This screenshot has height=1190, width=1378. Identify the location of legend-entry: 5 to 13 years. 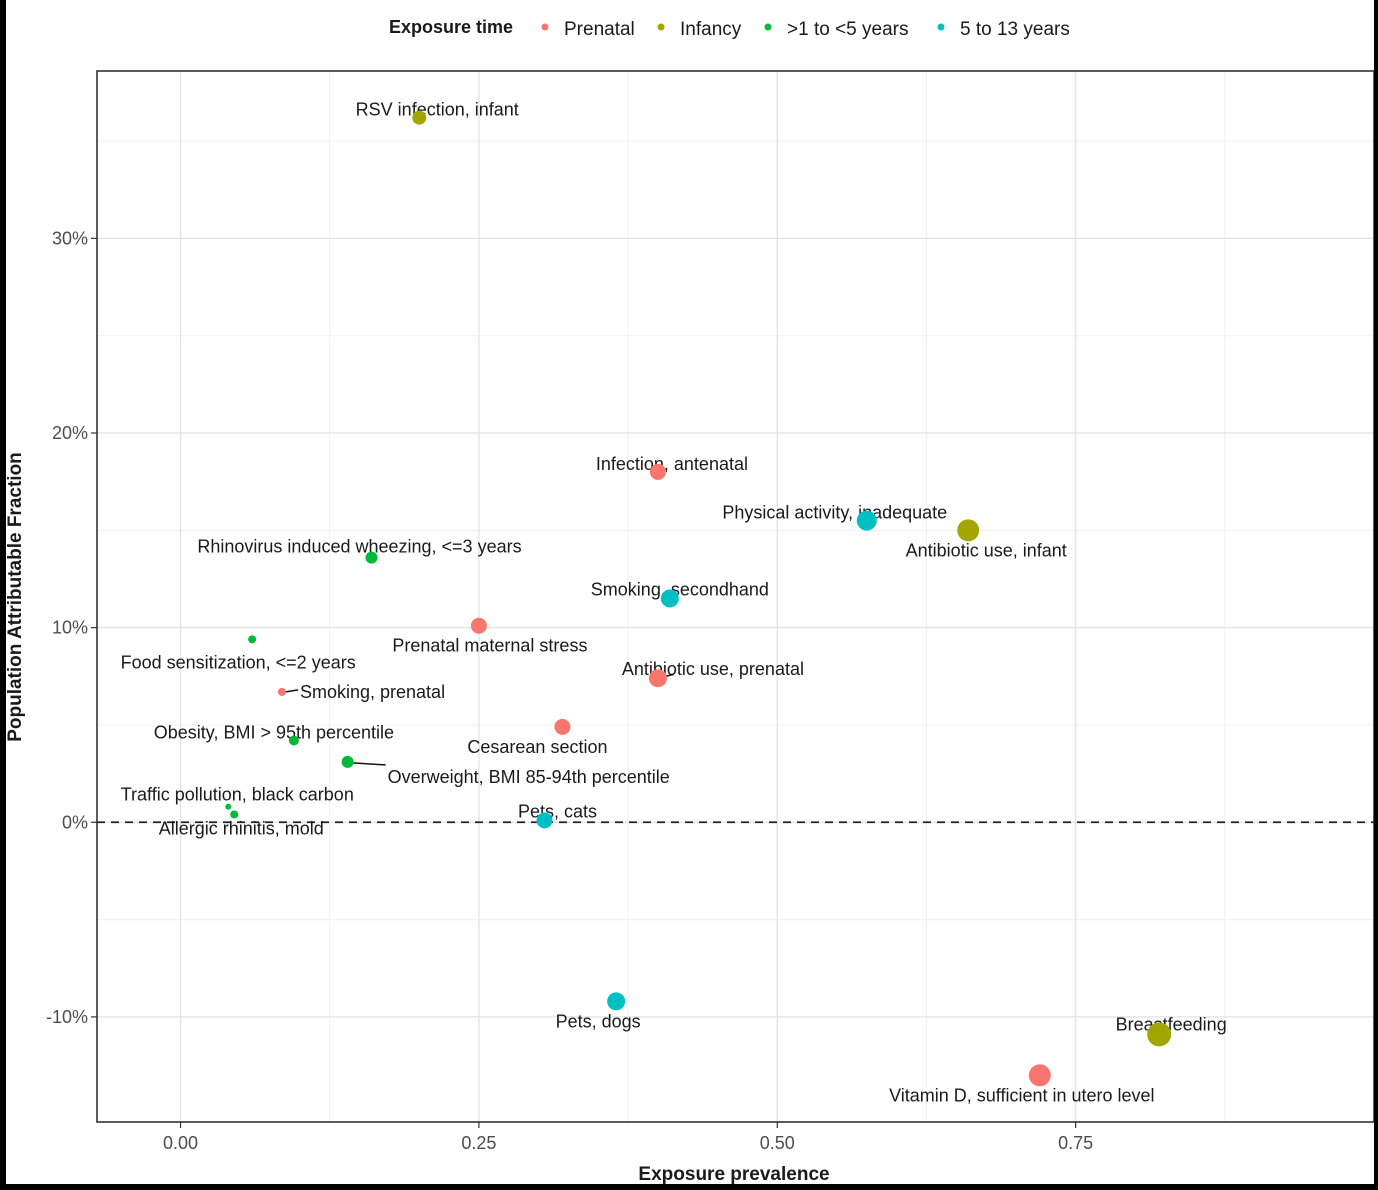
(1015, 29).